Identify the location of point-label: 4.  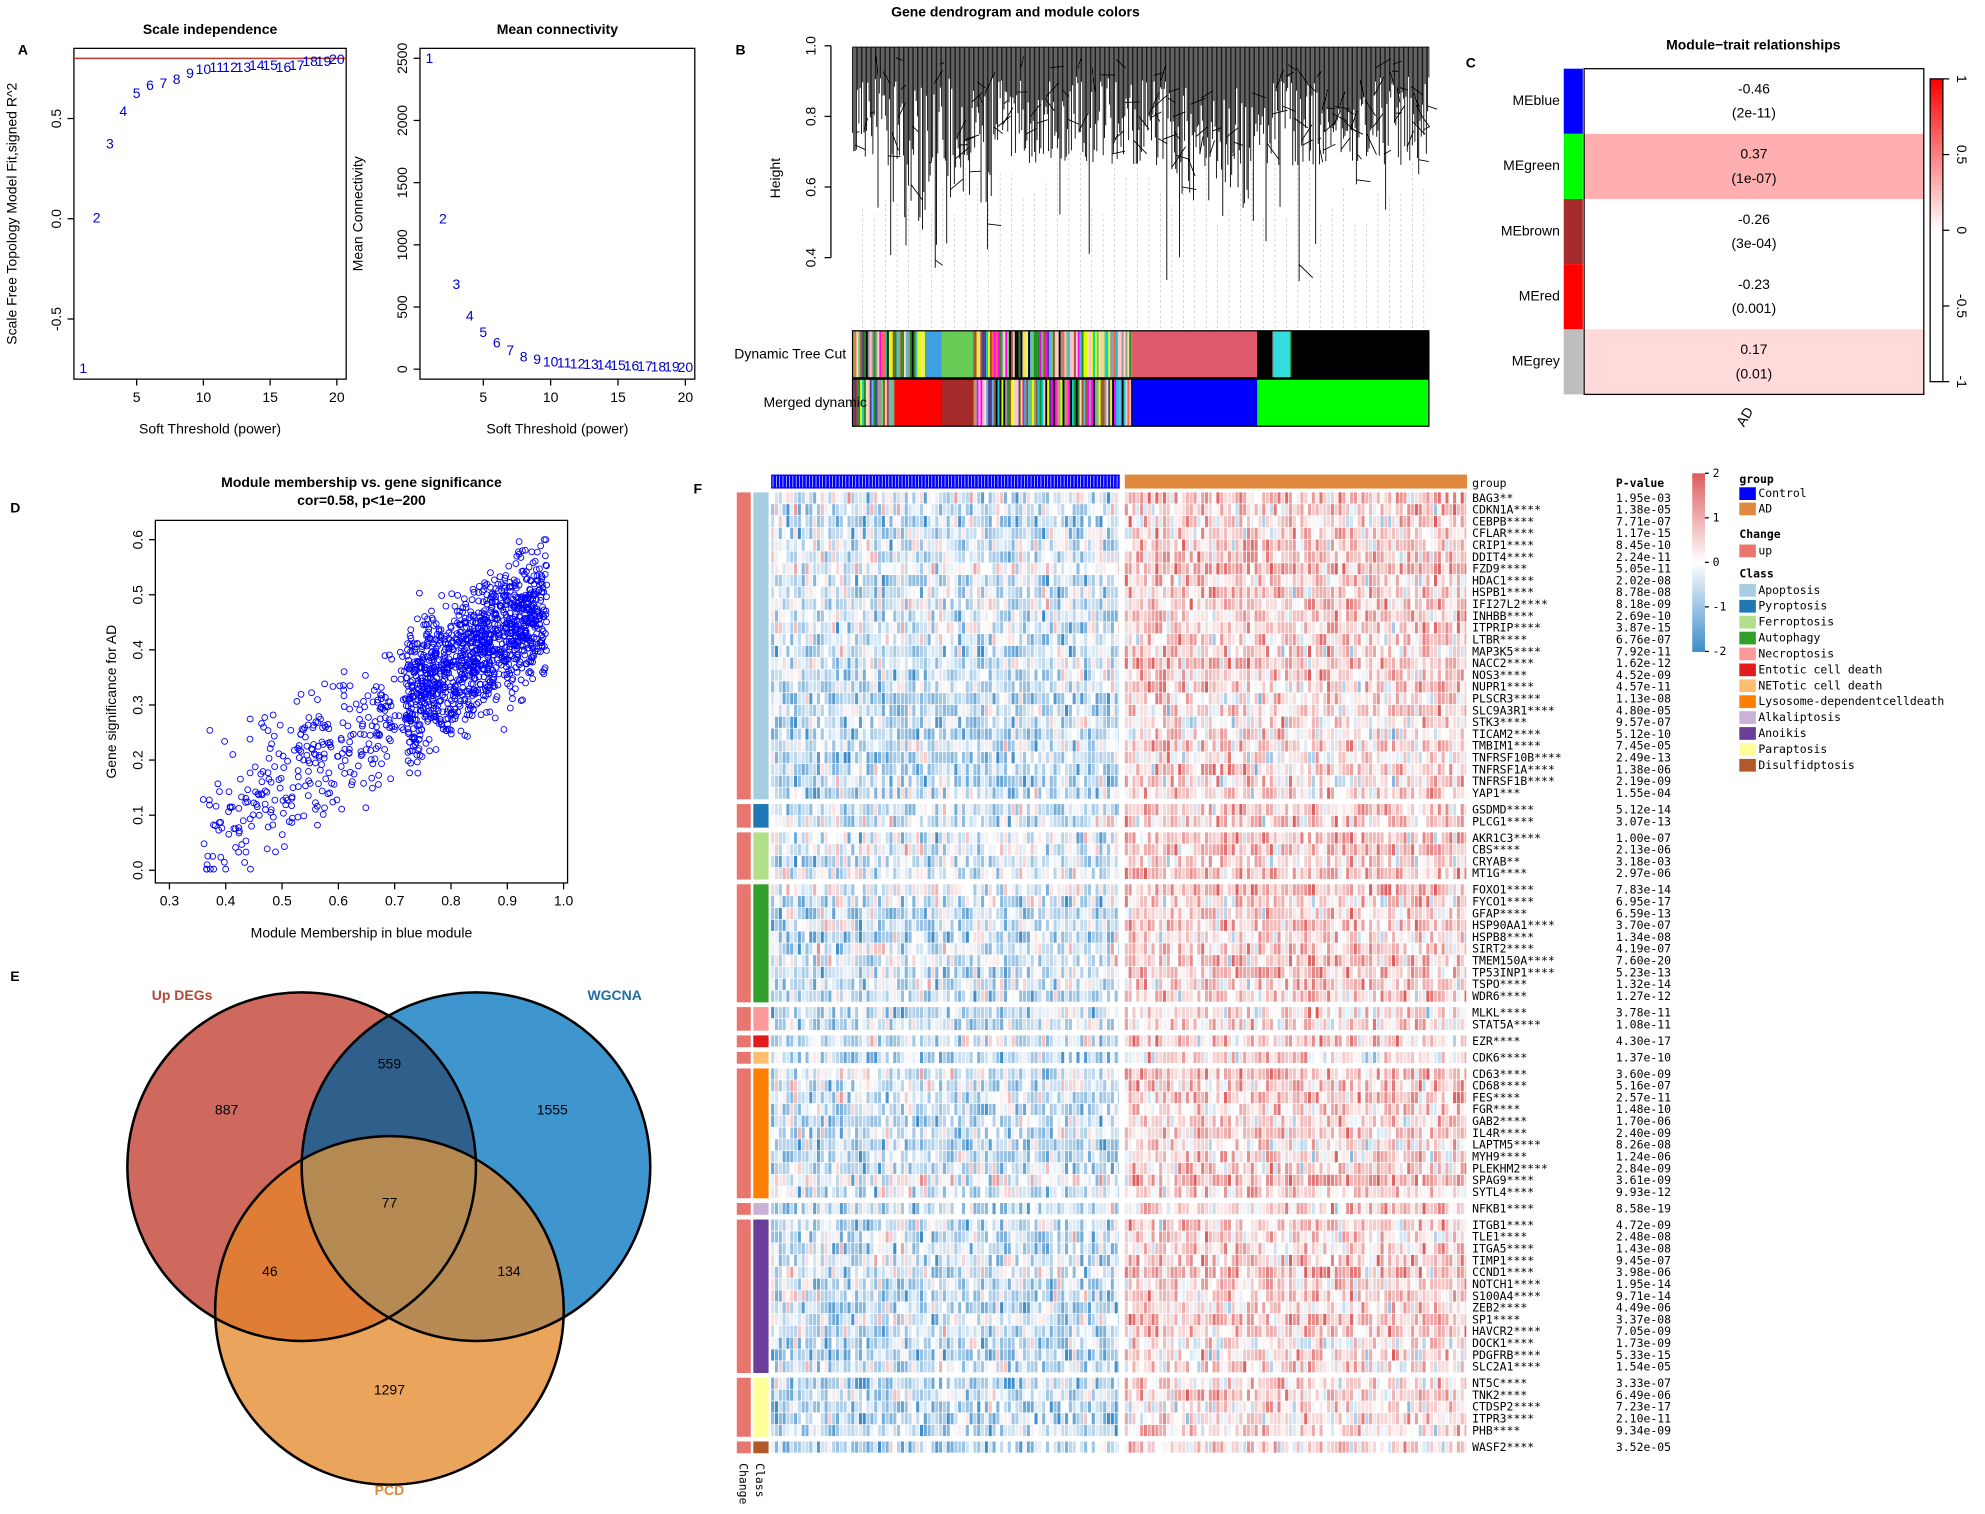
(123, 111).